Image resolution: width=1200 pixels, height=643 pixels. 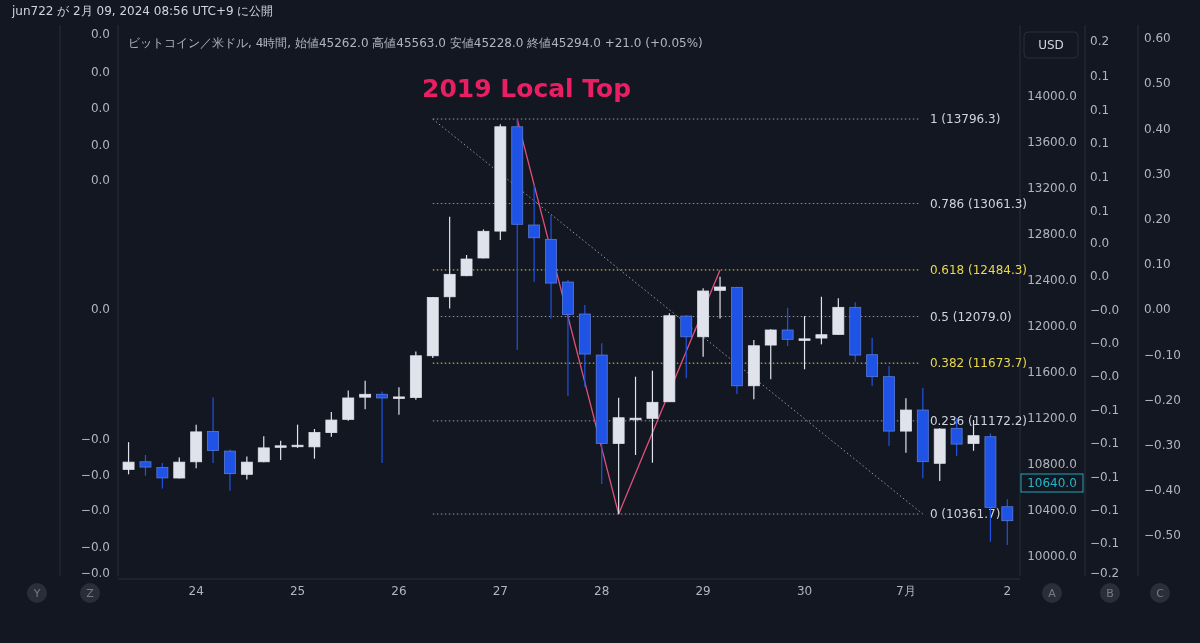 I want to click on text: −0.2, so click(x=1105, y=573).